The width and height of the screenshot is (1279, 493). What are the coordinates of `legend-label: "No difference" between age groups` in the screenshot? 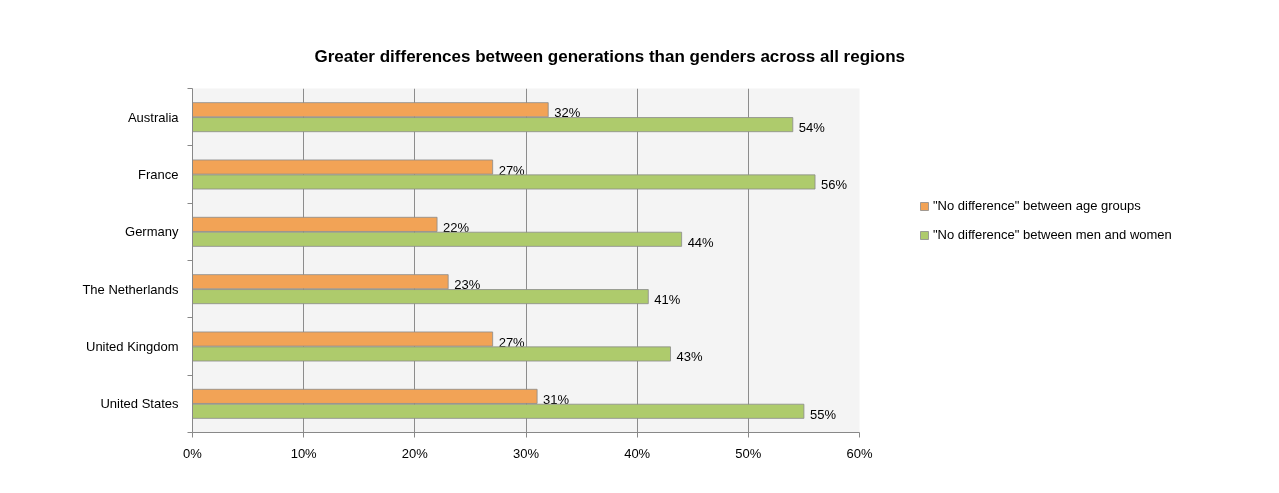 It's located at (1037, 205).